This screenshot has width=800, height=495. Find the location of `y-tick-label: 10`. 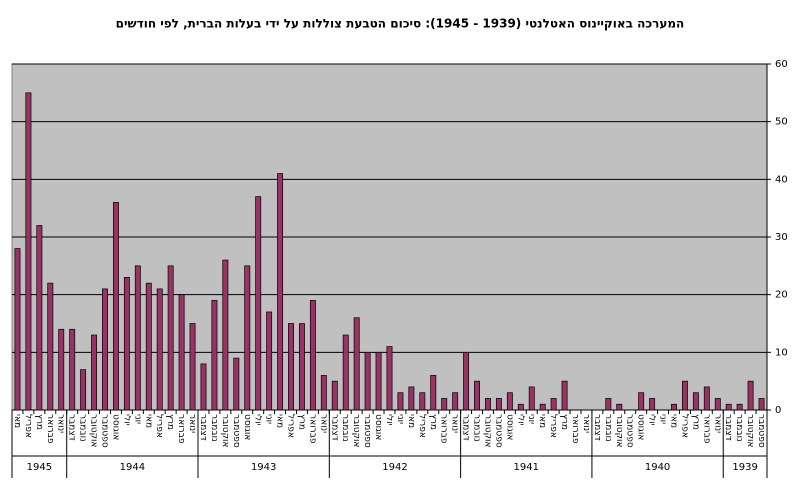

y-tick-label: 10 is located at coordinates (781, 352).